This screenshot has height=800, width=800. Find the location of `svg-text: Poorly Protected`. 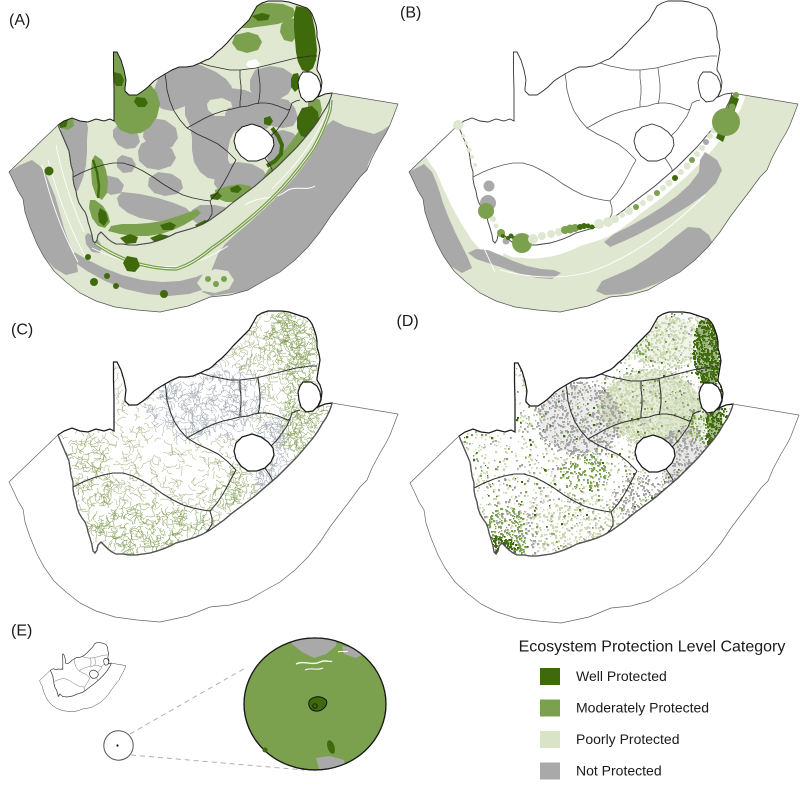

svg-text: Poorly Protected is located at coordinates (628, 739).